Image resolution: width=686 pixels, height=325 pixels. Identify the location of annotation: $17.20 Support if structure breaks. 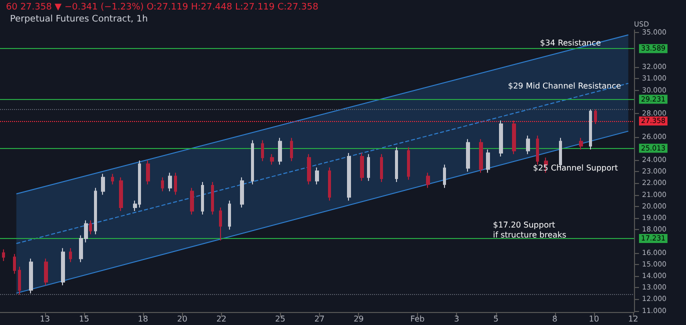
(529, 230).